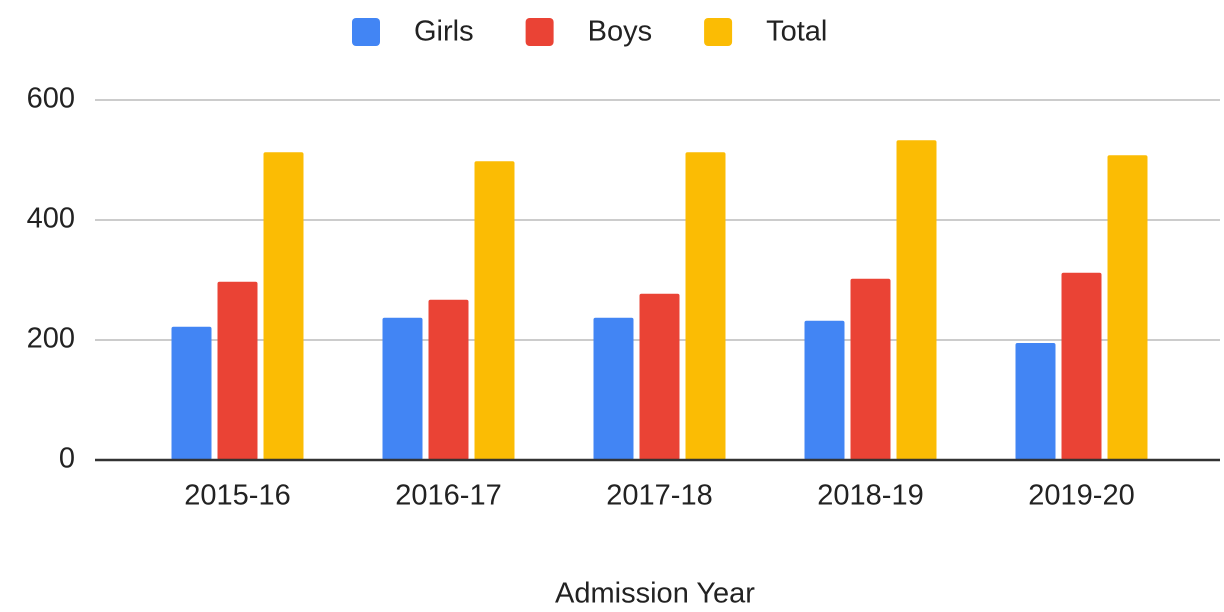 This screenshot has width=1224, height=612. What do you see at coordinates (659, 496) in the screenshot?
I see `x-tick-label: 2017-18` at bounding box center [659, 496].